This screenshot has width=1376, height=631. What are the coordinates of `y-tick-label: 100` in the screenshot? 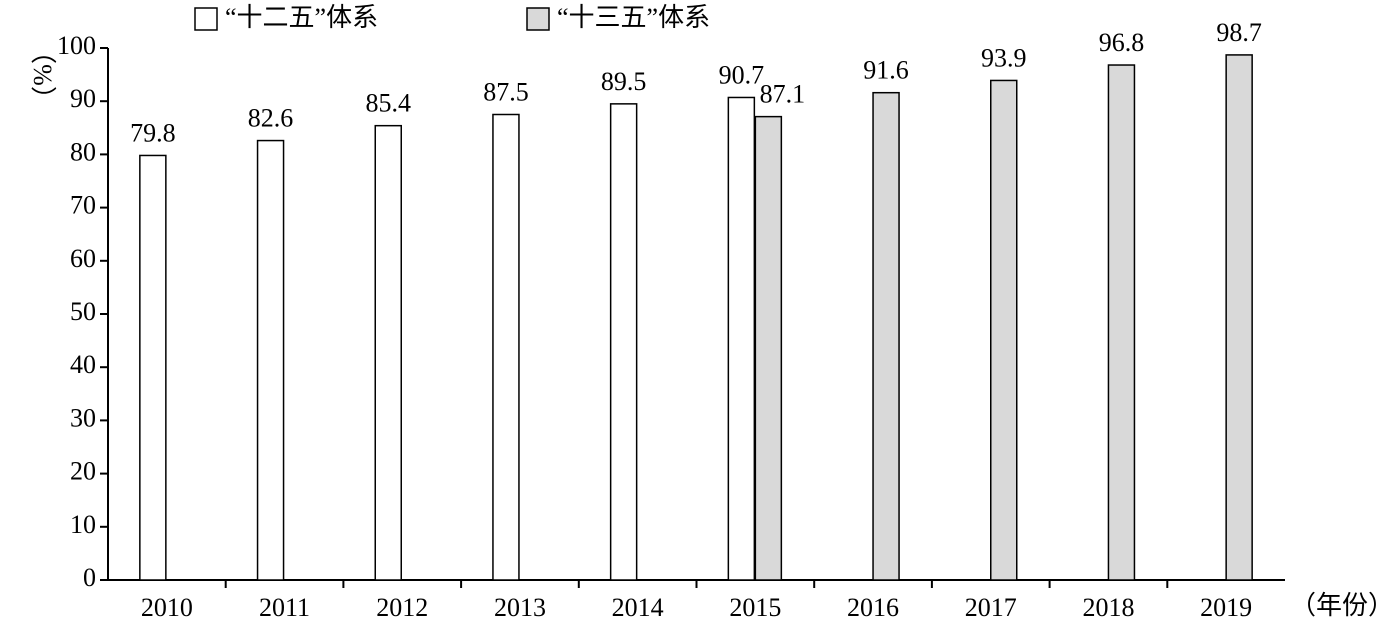 It's located at (76, 45).